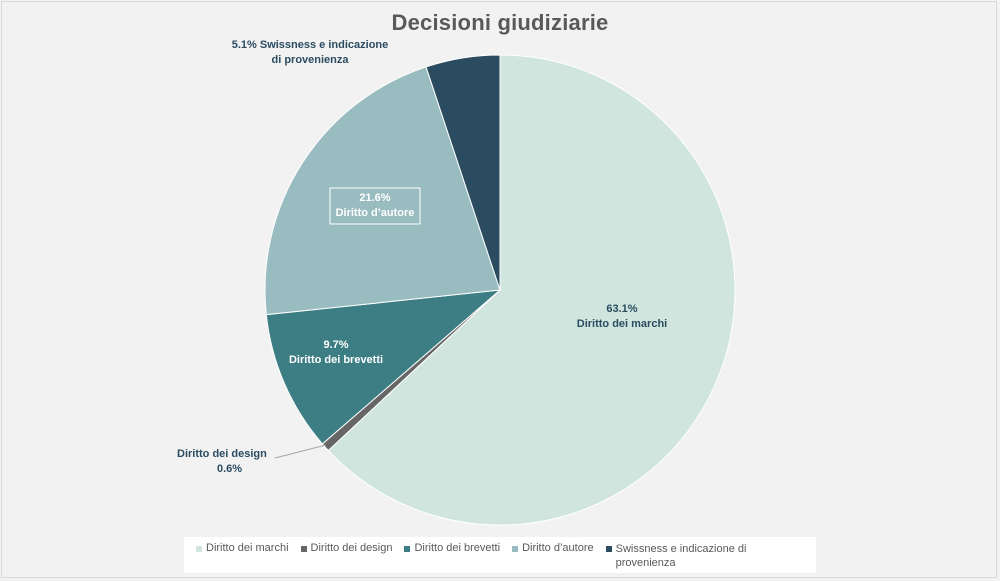 This screenshot has width=1000, height=581. I want to click on data-label-autore-category: Diritto d’autore, so click(375, 213).